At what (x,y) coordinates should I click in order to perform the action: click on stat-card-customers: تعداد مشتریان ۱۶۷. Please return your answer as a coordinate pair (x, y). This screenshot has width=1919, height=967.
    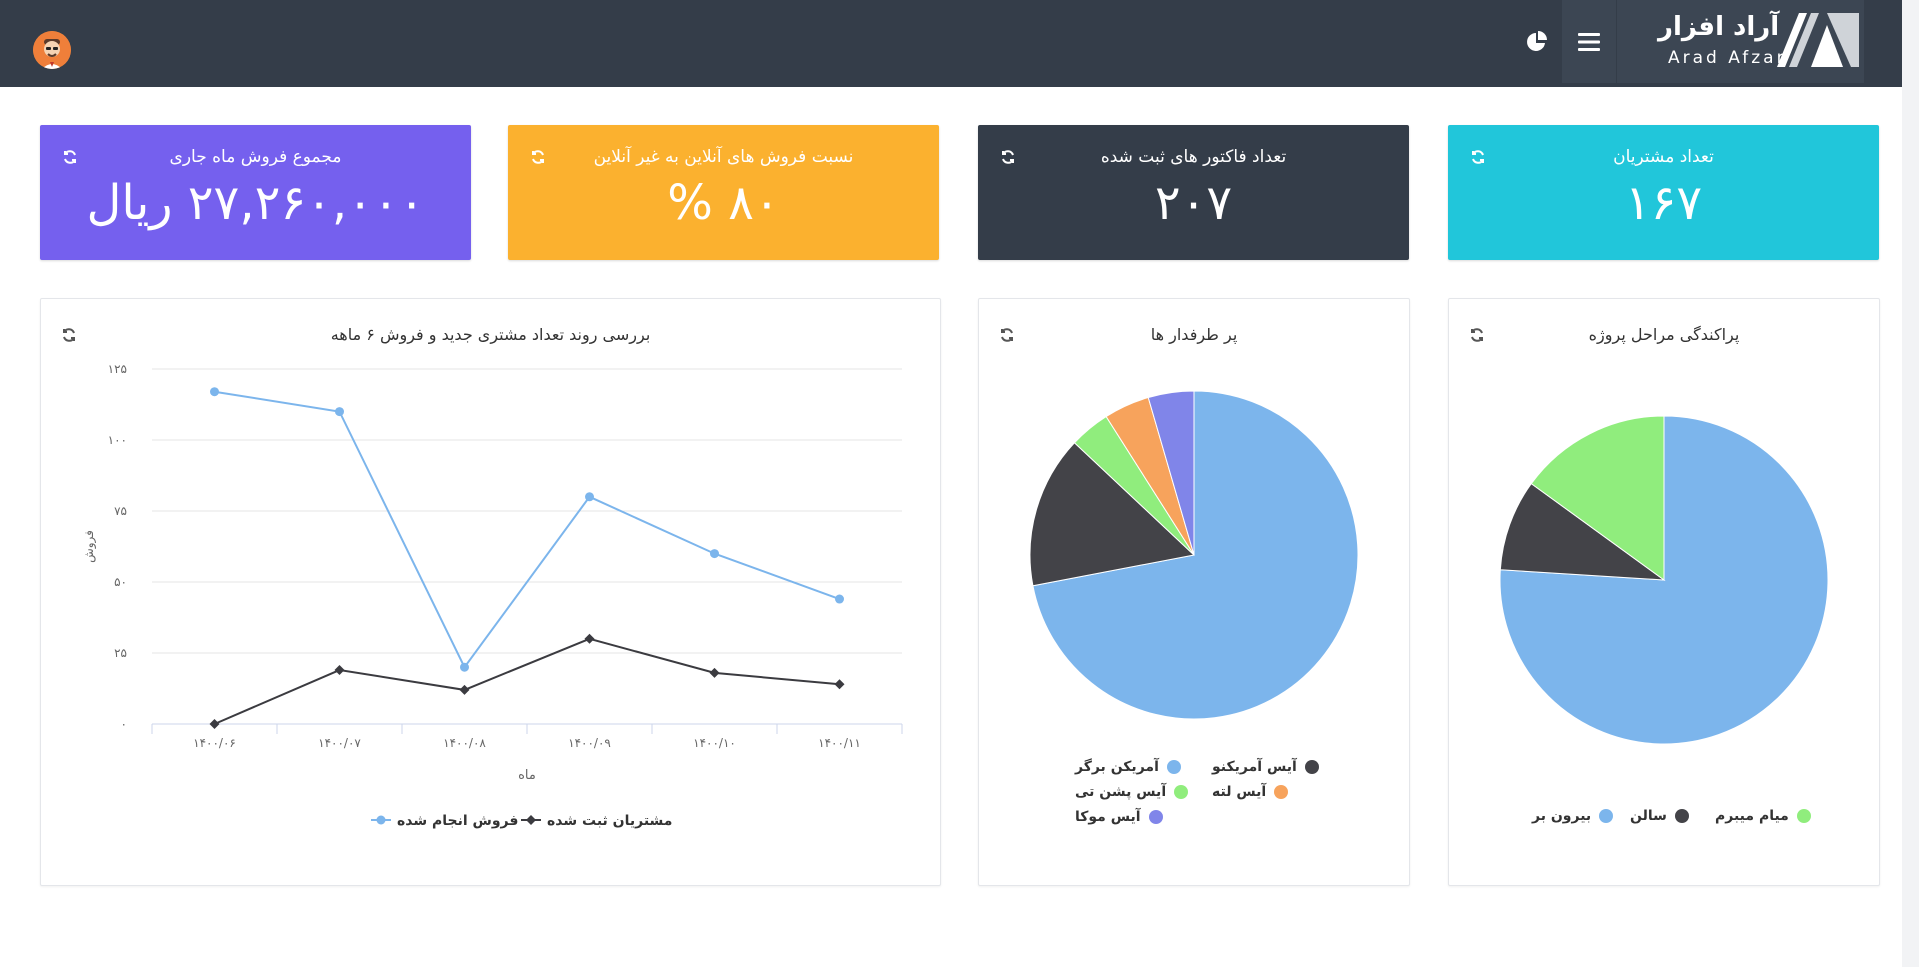
    Looking at the image, I should click on (1663, 192).